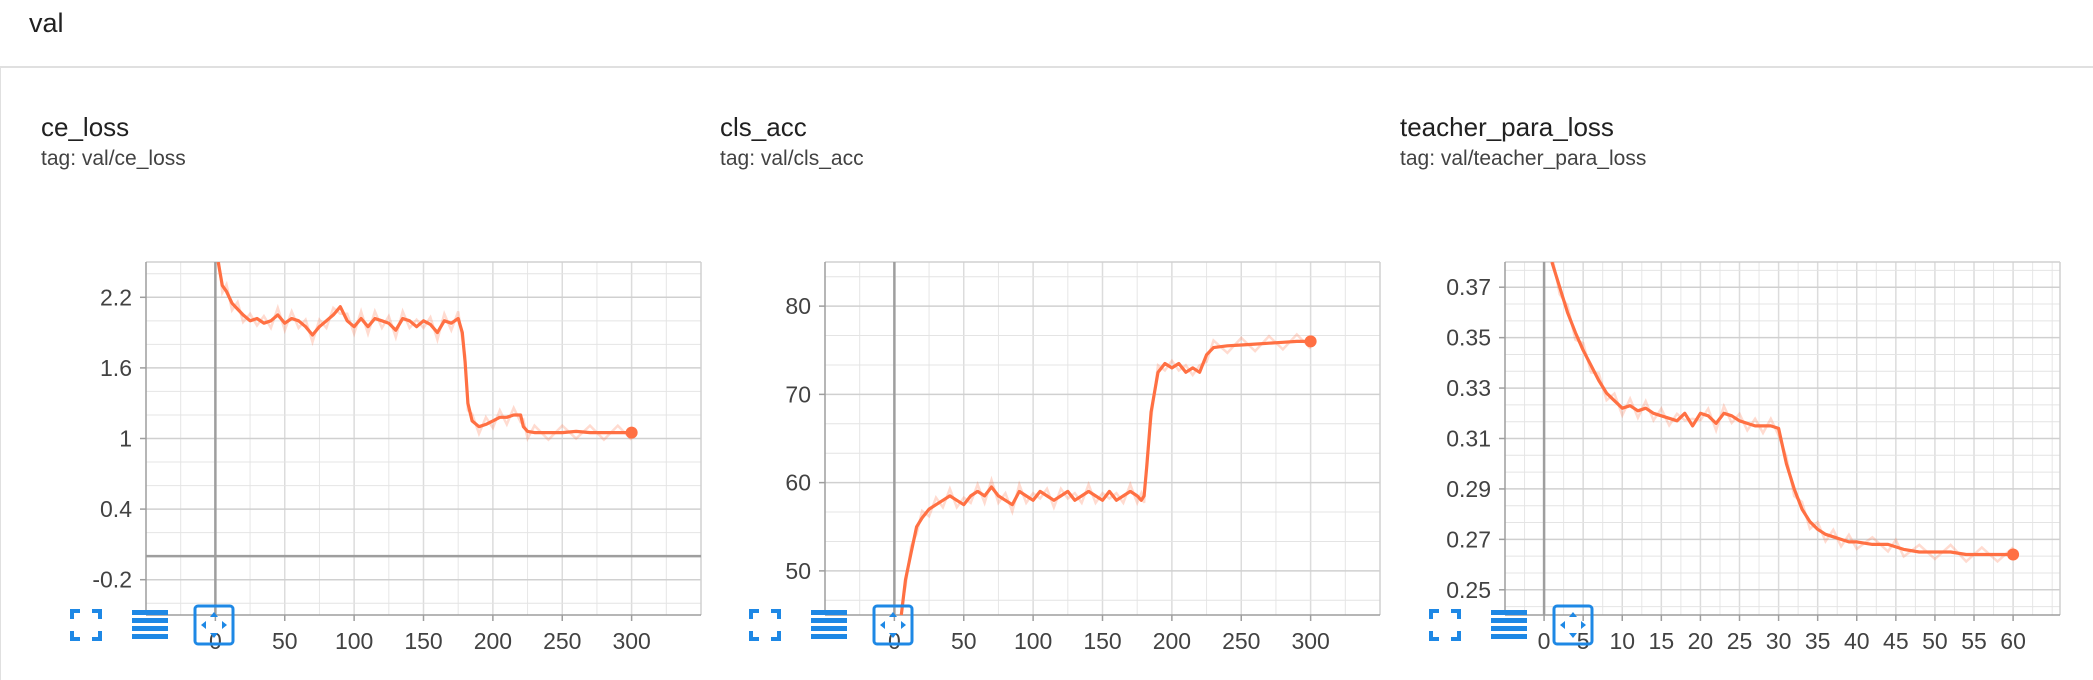  What do you see at coordinates (1622, 641) in the screenshot?
I see `x-tick-label: 10` at bounding box center [1622, 641].